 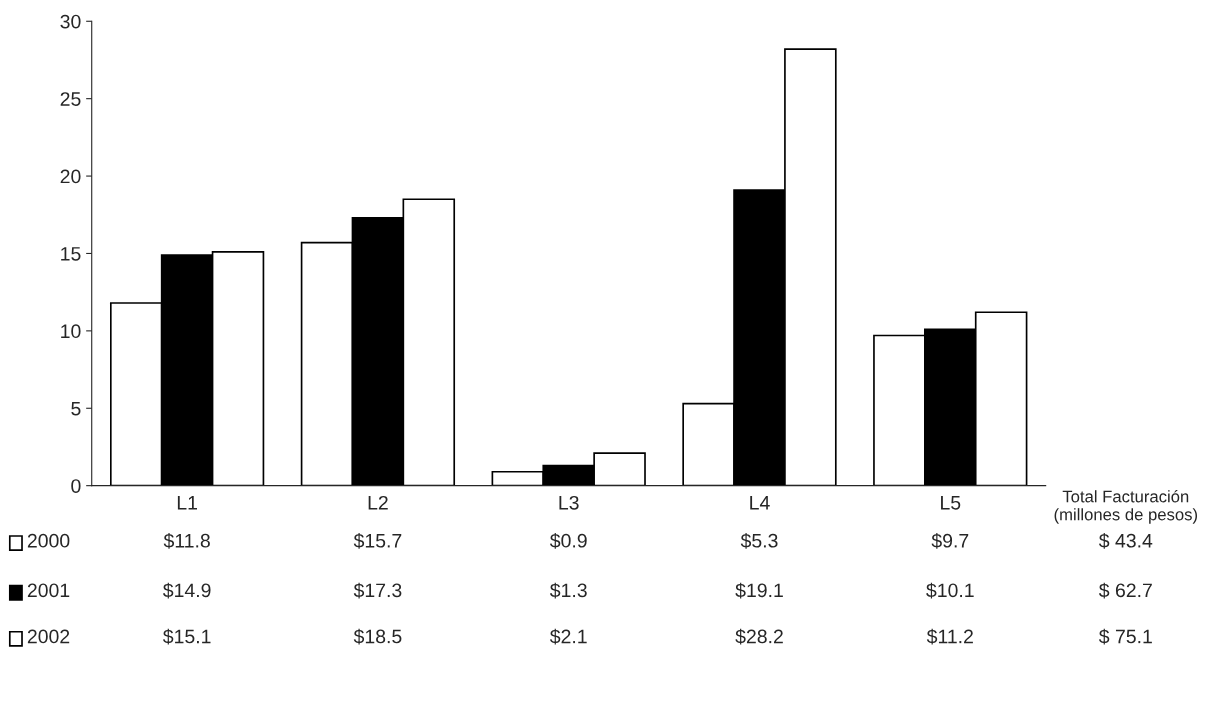 I want to click on data-label: $17.3, so click(x=377, y=590).